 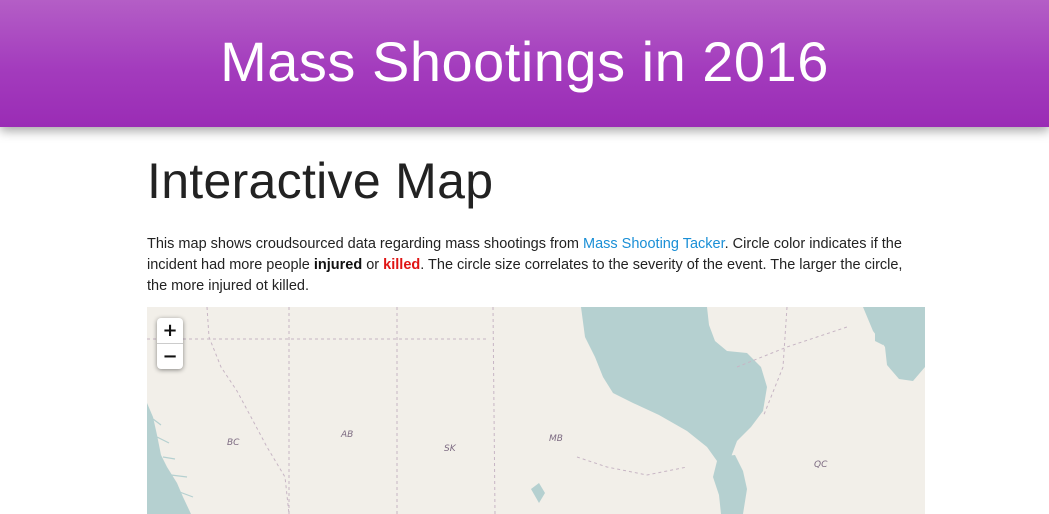 What do you see at coordinates (373, 265) in the screenshot?
I see `intro-text-or: or` at bounding box center [373, 265].